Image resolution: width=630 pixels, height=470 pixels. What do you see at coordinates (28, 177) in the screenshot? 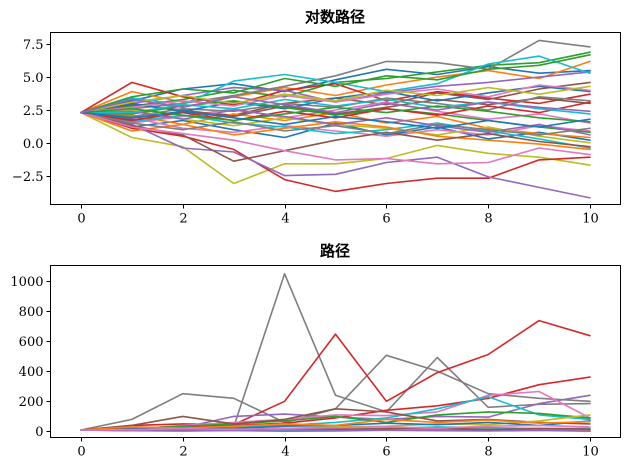
I see `log-paths-y-tick-label: −2.5` at bounding box center [28, 177].